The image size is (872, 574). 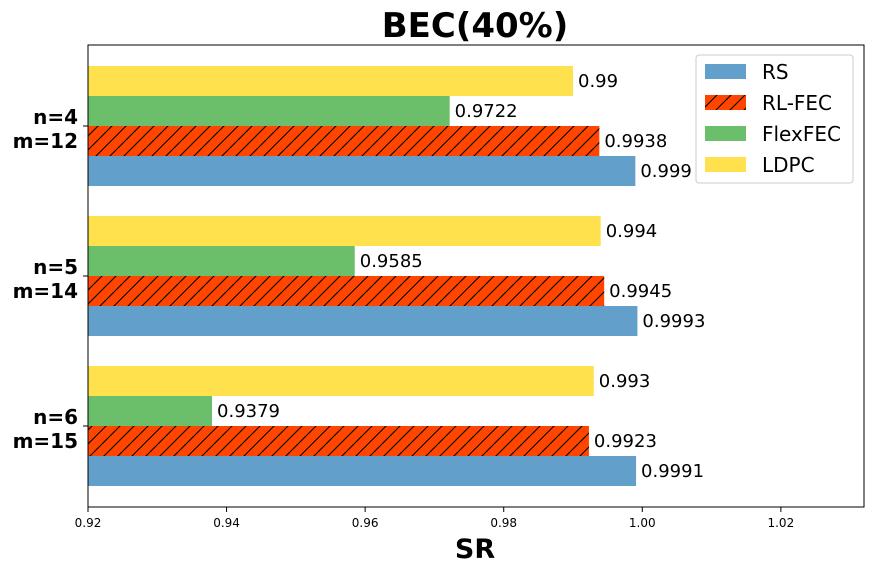 I want to click on y-axis-categories: n=4m=12 n=5m=14 n=6m=15, so click(x=50, y=279).